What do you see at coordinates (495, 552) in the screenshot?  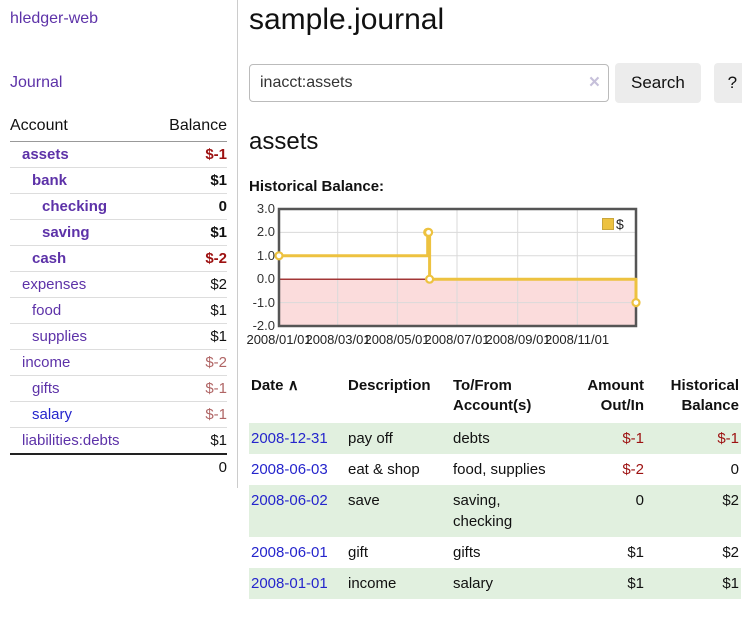 I see `register-row: 2008-06-01 gift gifts $1 $2` at bounding box center [495, 552].